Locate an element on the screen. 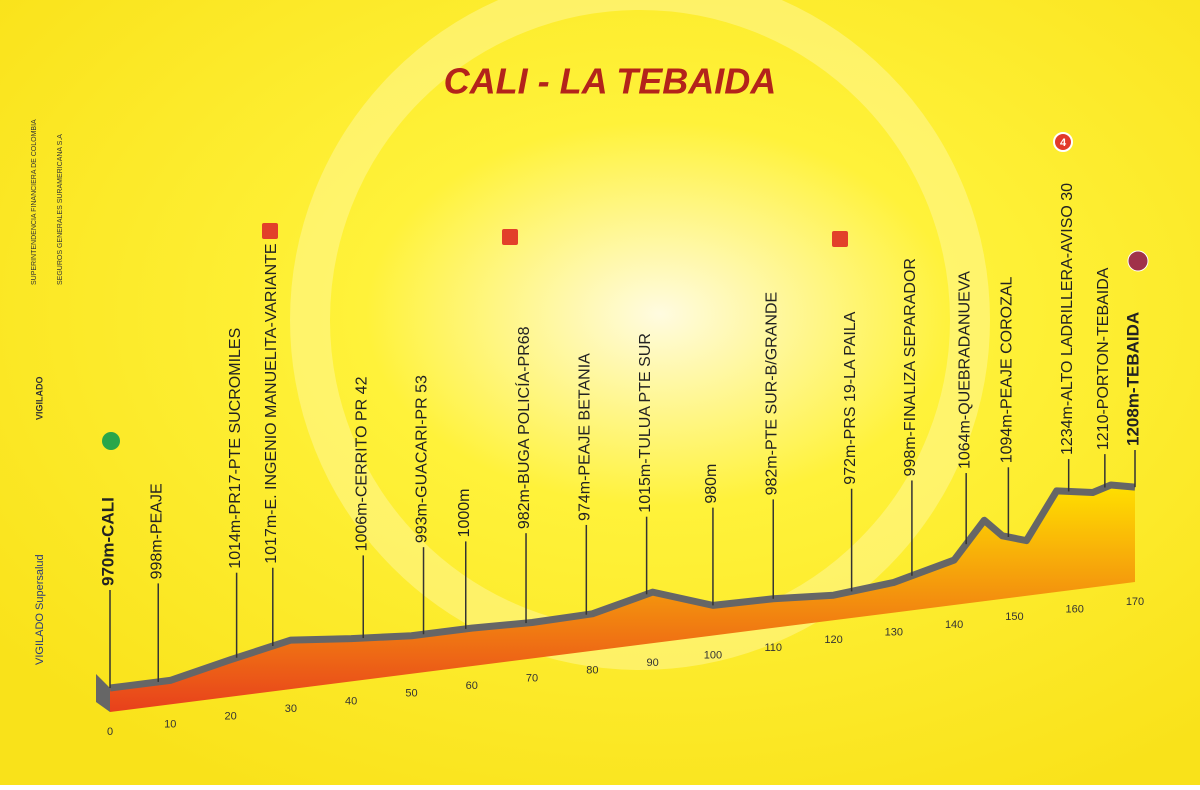 This screenshot has height=790, width=1200. x-tick-label: 100 is located at coordinates (713, 655).